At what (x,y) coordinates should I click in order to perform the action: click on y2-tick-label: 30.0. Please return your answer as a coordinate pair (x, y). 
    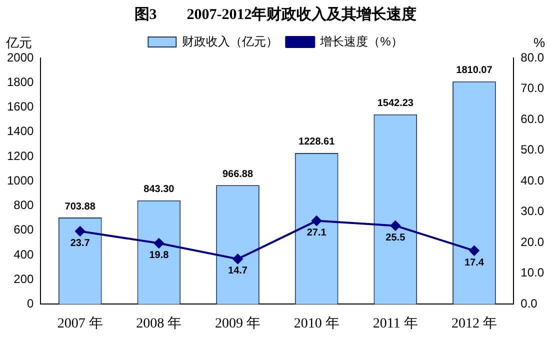
    Looking at the image, I should click on (532, 211).